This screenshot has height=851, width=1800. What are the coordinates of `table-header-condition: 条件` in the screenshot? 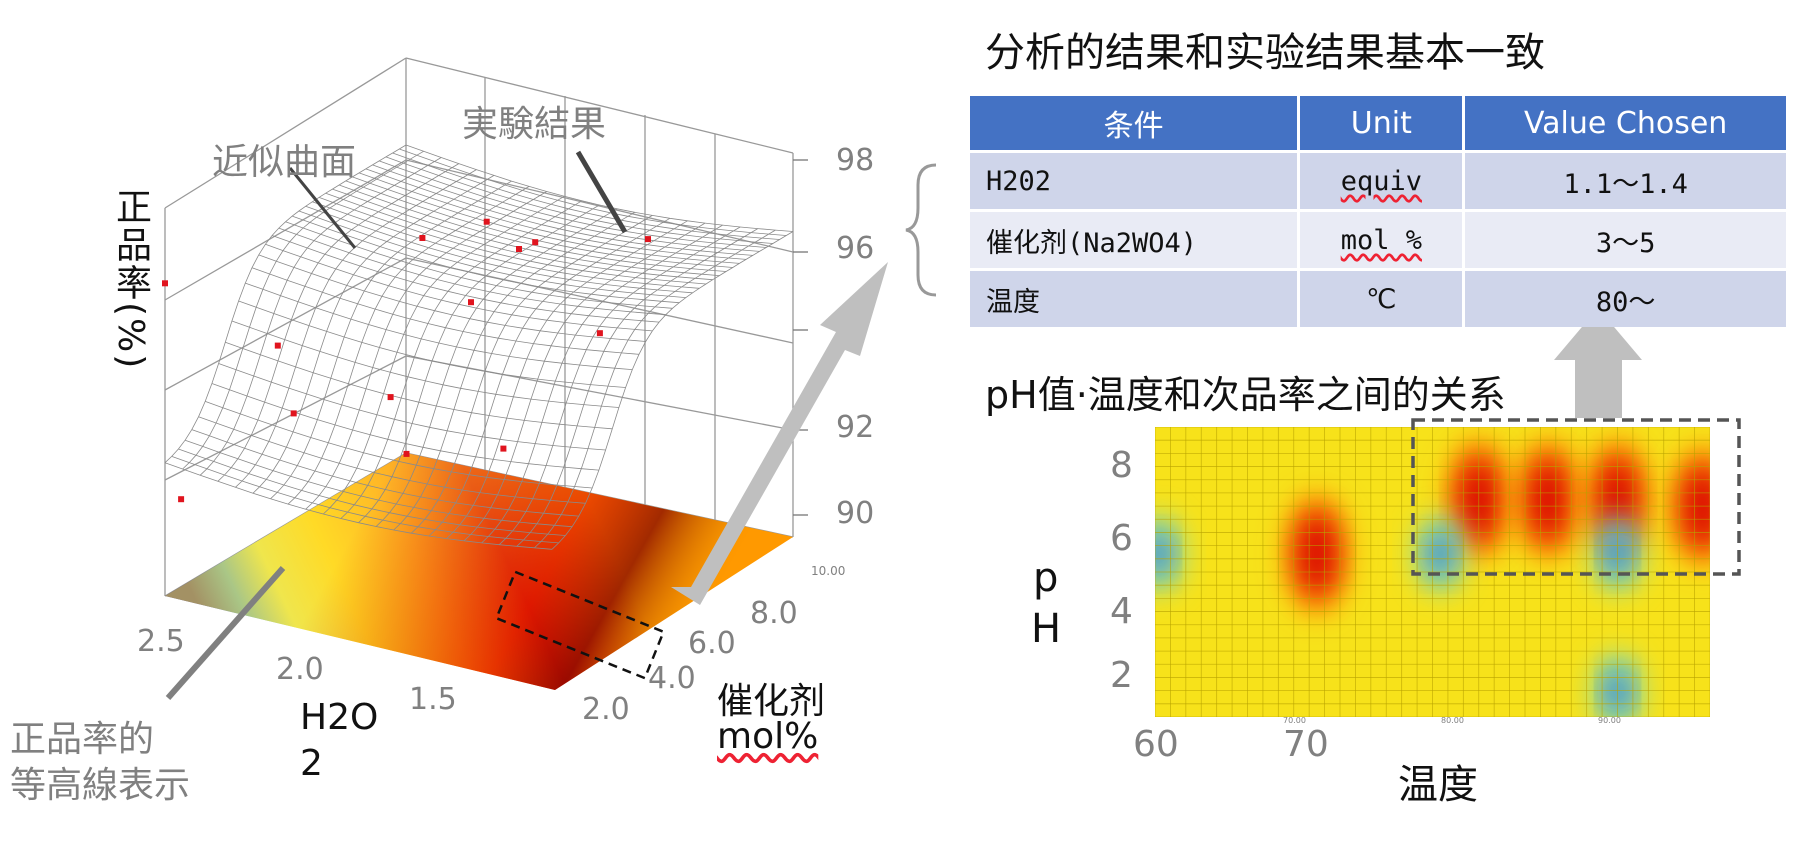 It's located at (1135, 123).